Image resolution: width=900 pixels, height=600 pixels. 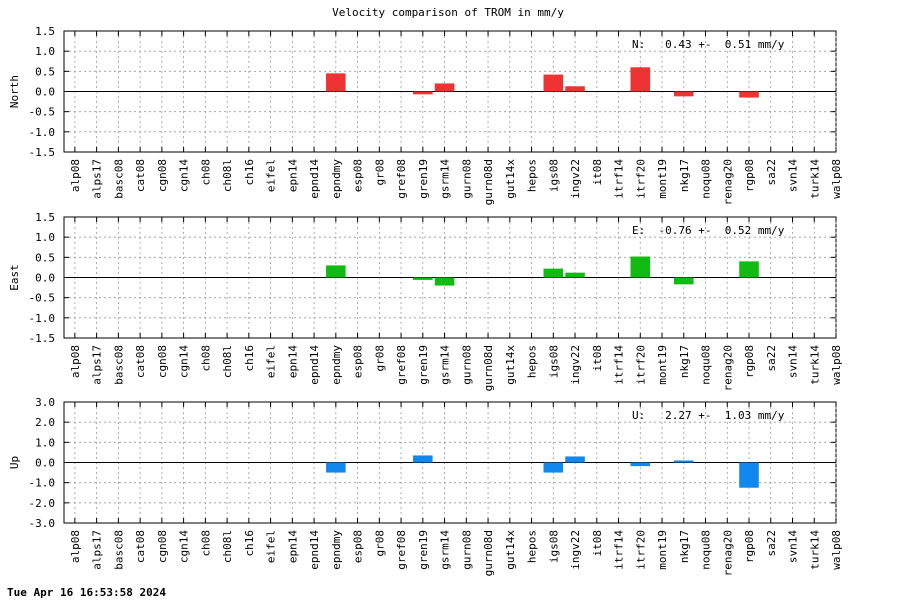 I want to click on x-tick-label: gut14x, so click(x=510, y=179).